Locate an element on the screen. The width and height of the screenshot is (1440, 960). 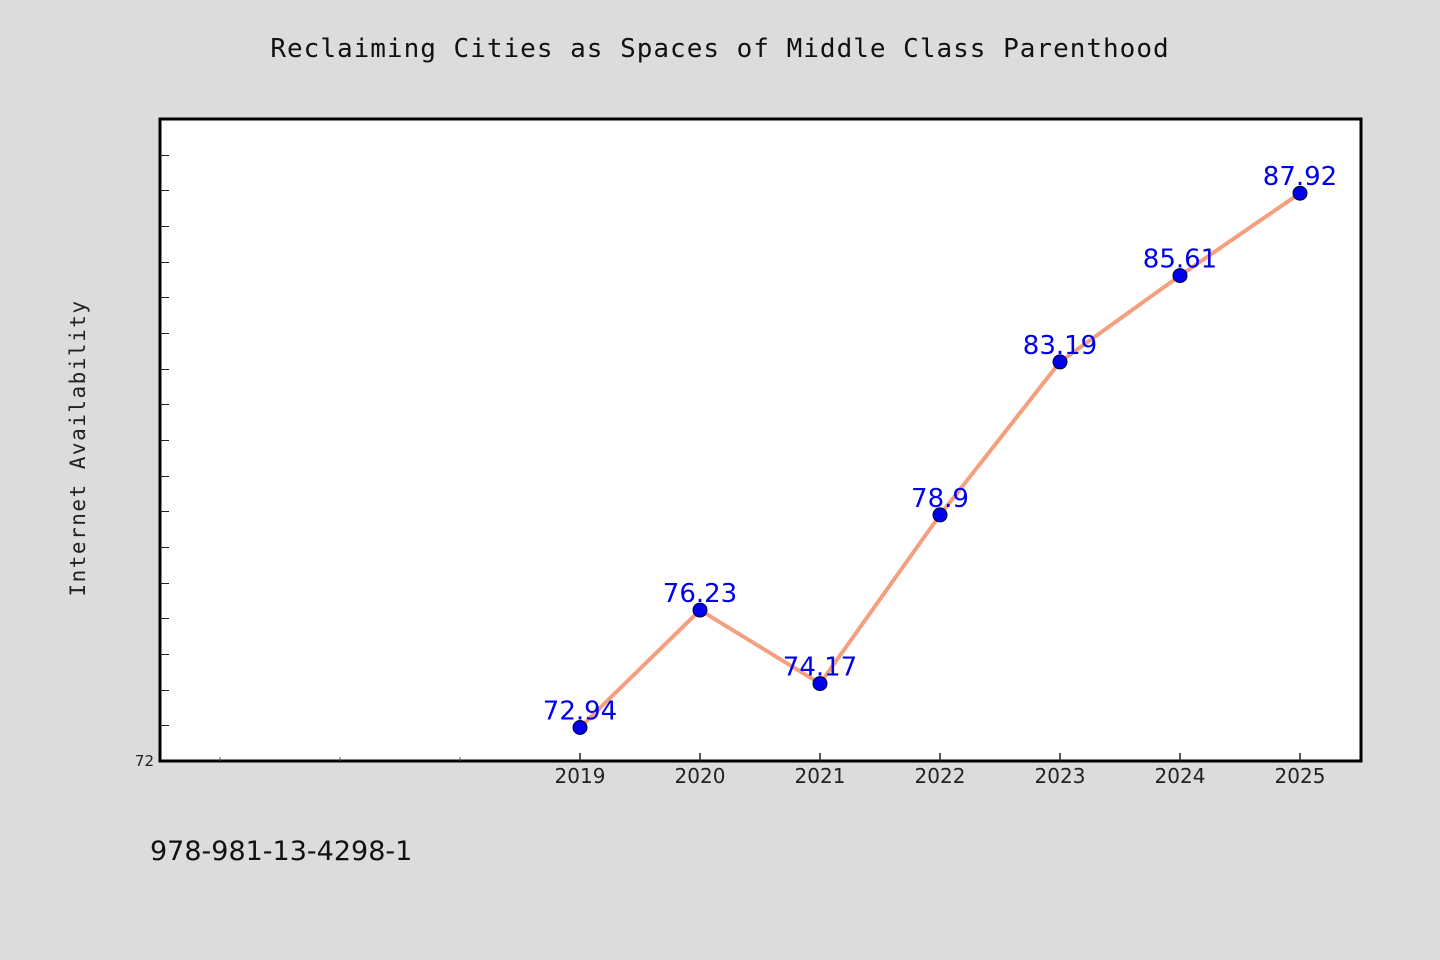
x-tick-labels: 2019 2020 2021 2022 2023 2024 2025 is located at coordinates (940, 776).